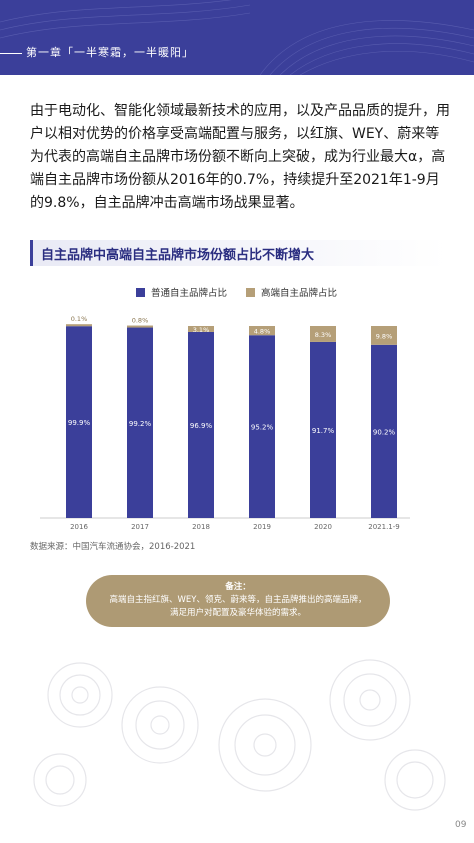  I want to click on bar-regular-2020, so click(323, 429).